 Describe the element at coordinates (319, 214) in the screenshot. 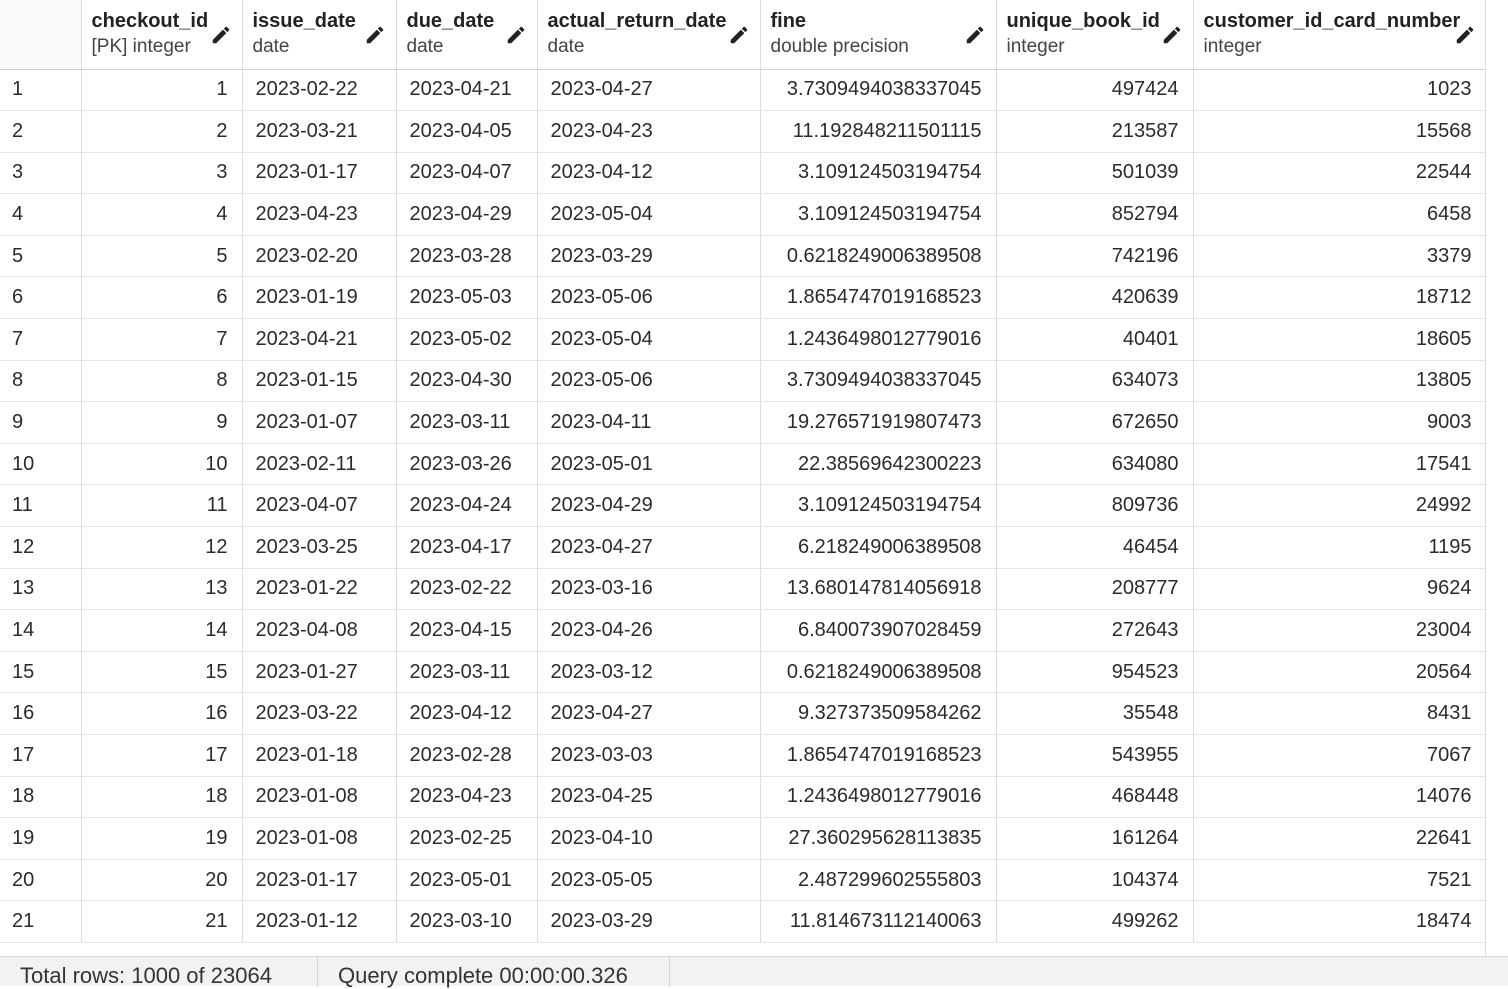

I see `cell-issue-date: 2023-04-23` at that location.